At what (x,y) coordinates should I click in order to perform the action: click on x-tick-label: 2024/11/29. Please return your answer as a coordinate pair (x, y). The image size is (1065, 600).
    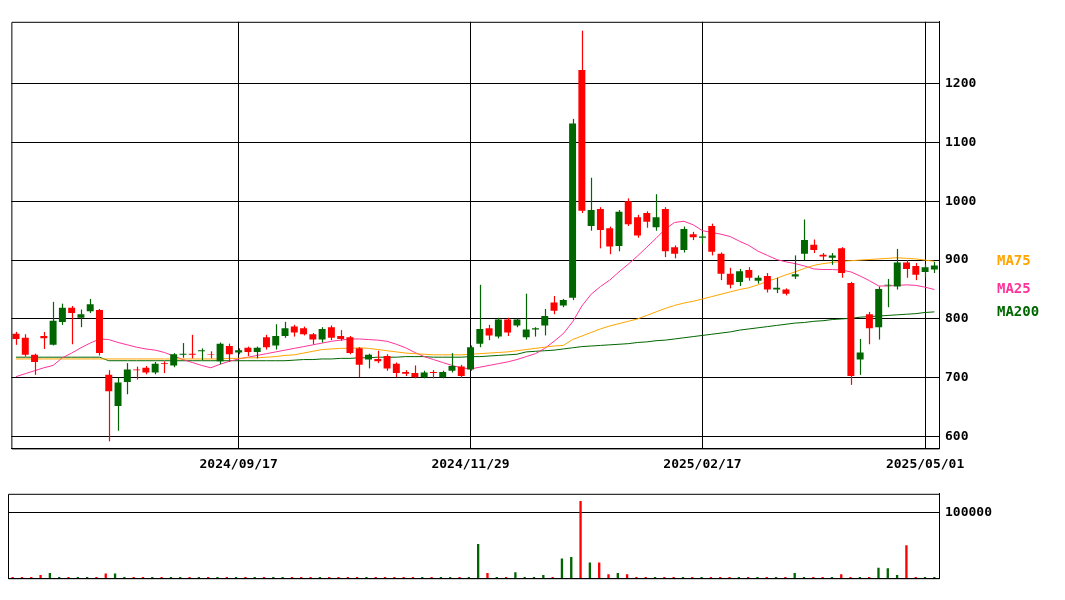
    Looking at the image, I should click on (470, 463).